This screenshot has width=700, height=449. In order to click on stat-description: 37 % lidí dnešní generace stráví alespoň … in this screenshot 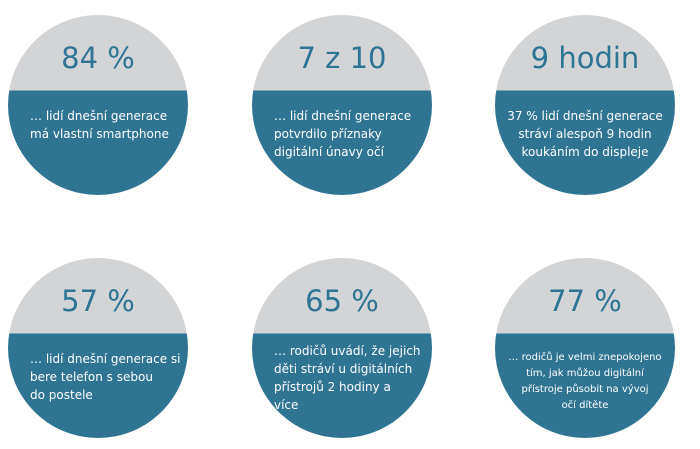, I will do `click(585, 134)`.